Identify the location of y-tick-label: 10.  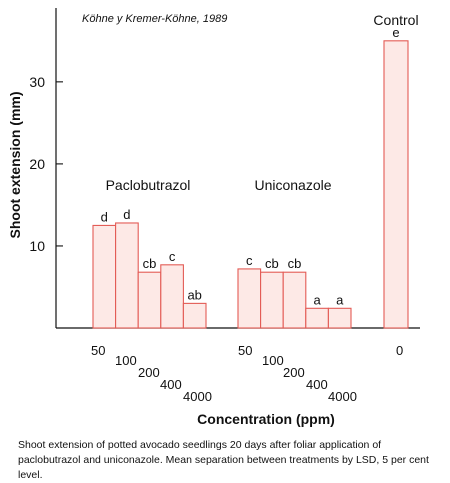
(37, 246).